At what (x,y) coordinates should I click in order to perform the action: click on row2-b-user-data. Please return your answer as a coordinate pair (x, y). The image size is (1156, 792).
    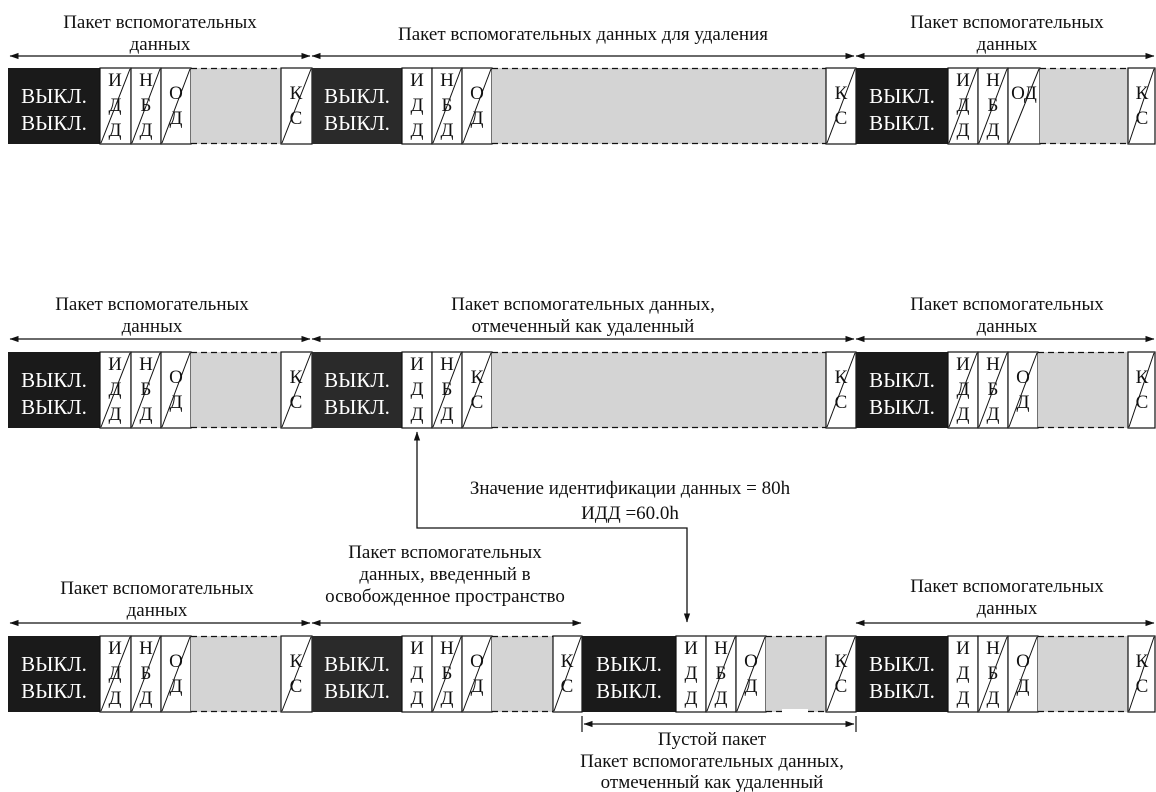
    Looking at the image, I should click on (659, 390).